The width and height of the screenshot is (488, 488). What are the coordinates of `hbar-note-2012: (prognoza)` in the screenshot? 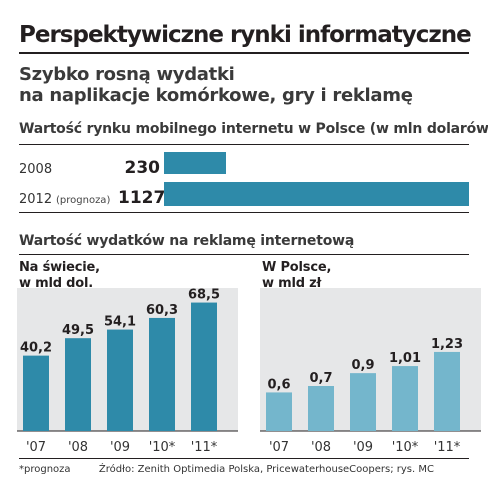 It's located at (83, 200).